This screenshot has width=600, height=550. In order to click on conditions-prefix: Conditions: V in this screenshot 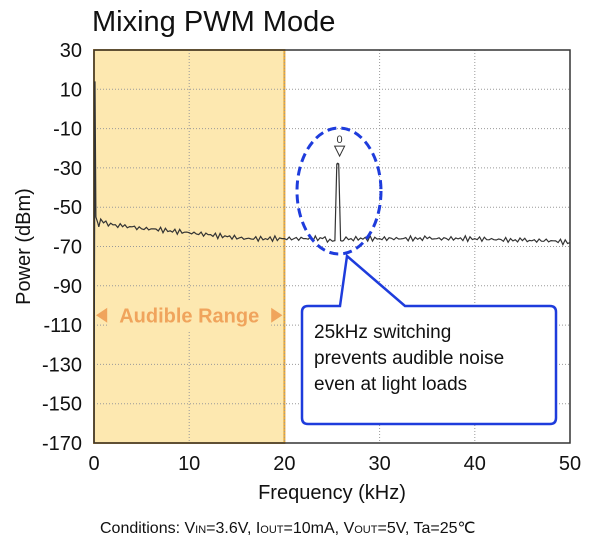, I will do `click(148, 528)`.